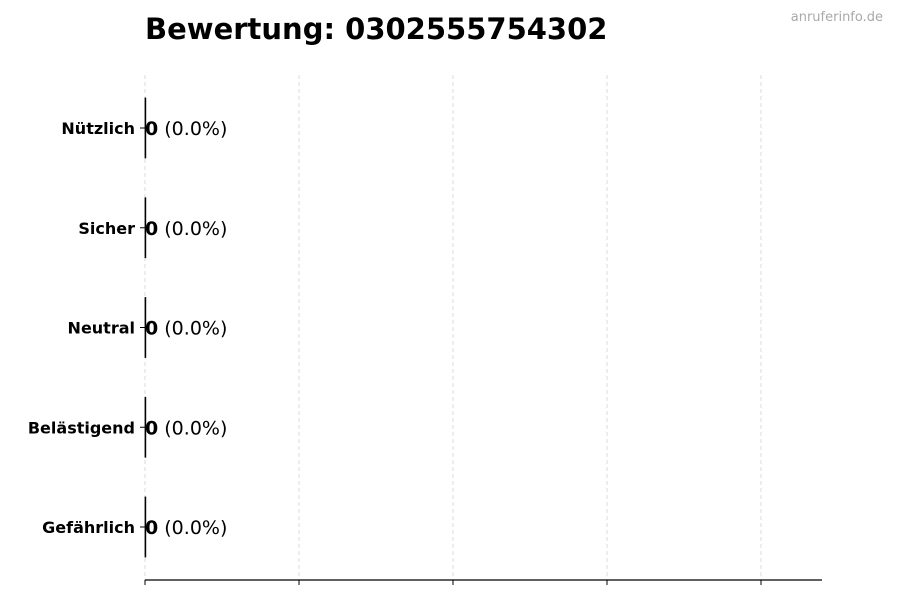  Describe the element at coordinates (106, 228) in the screenshot. I see `category-label: Sicher` at that location.